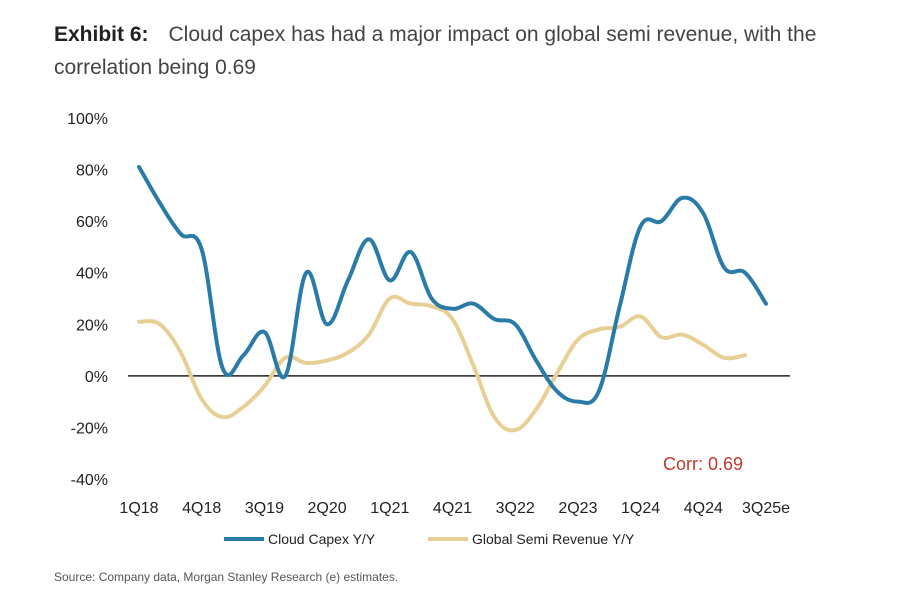 The width and height of the screenshot is (912, 602). What do you see at coordinates (201, 508) in the screenshot?
I see `x-tick-label: 4Q18` at bounding box center [201, 508].